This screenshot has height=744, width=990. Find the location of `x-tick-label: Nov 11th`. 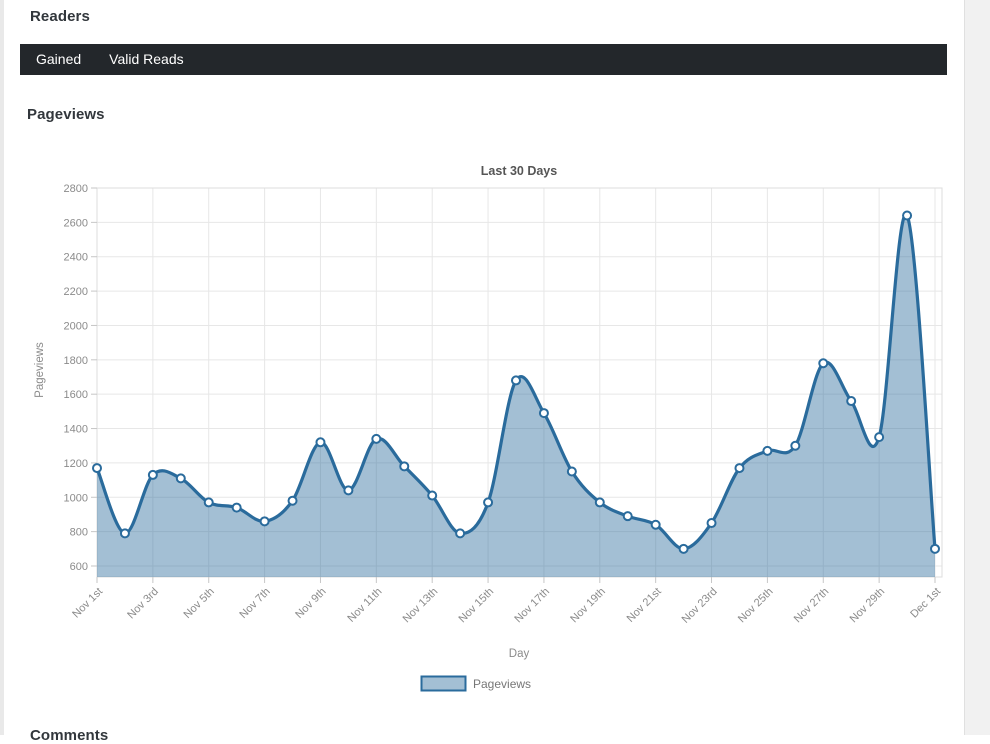

x-tick-label: Nov 11th is located at coordinates (364, 605).